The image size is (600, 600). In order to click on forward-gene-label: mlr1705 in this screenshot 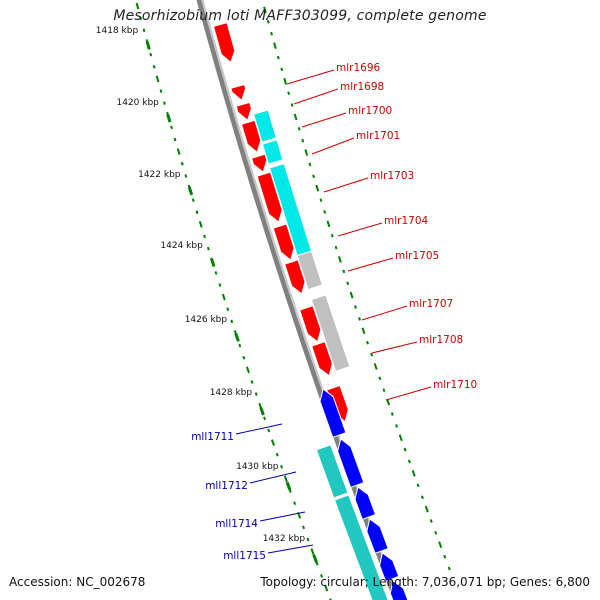, I will do `click(417, 256)`.